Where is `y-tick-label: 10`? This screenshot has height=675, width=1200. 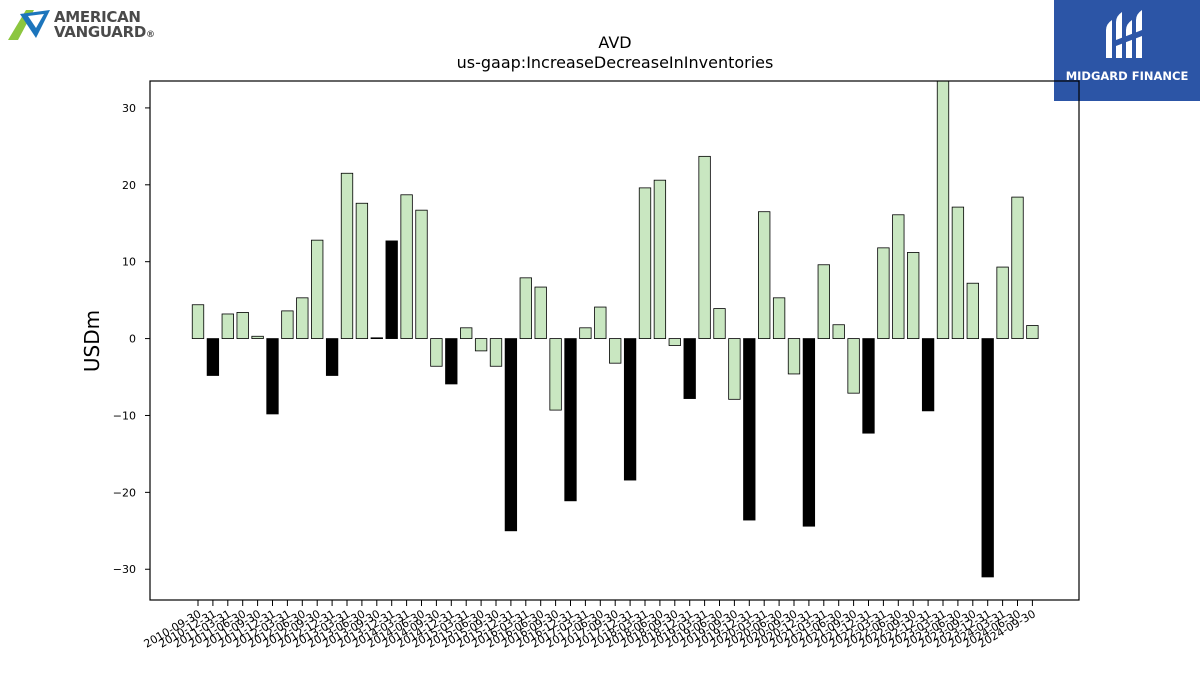 y-tick-label: 10 is located at coordinates (129, 262).